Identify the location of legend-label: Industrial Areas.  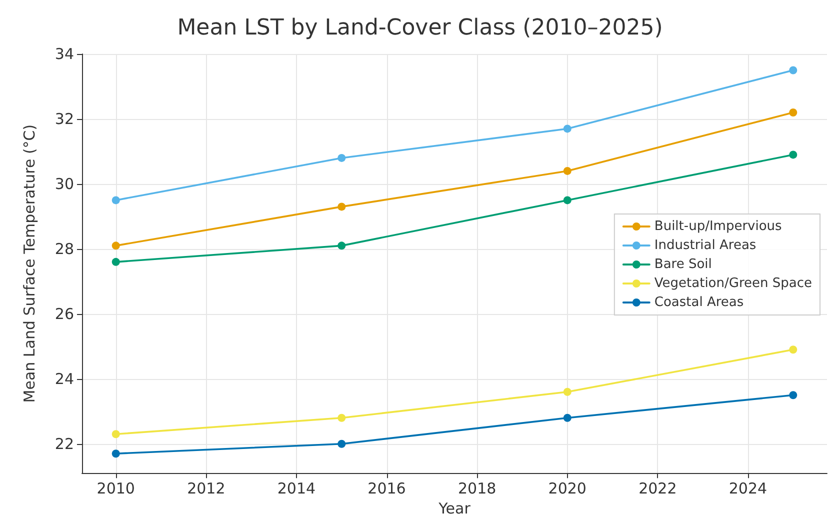
(705, 245).